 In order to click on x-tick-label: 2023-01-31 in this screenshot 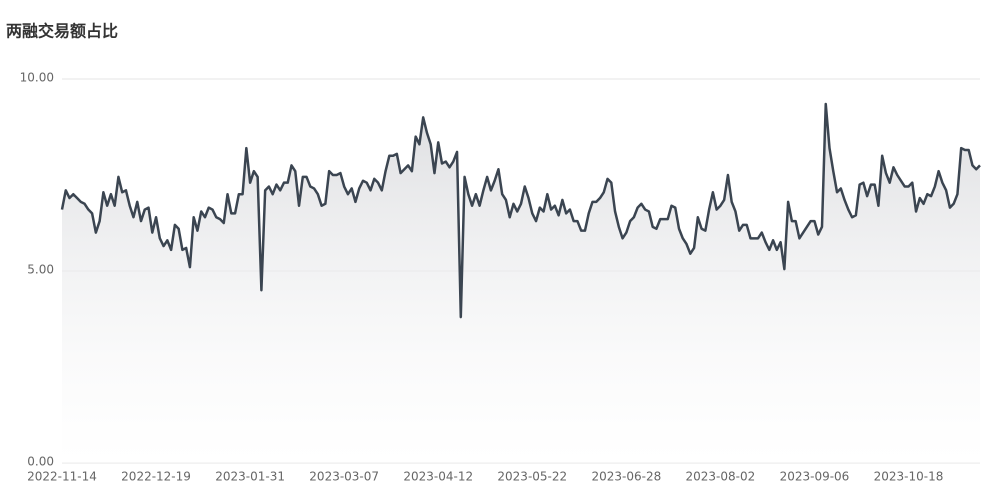, I will do `click(250, 477)`.